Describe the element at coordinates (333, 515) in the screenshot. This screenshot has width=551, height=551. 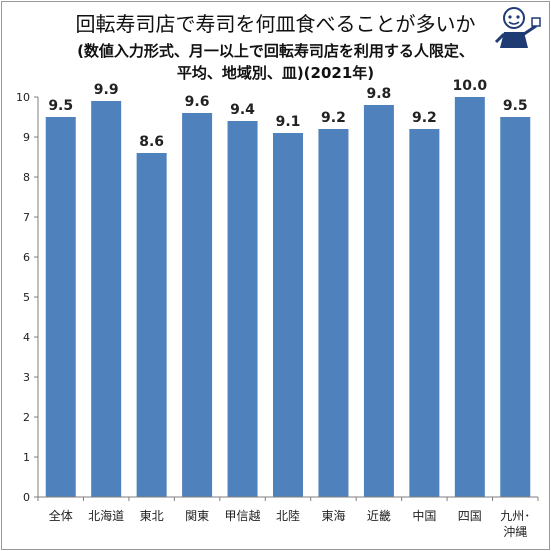
I see `x-tick-label: 東海` at that location.